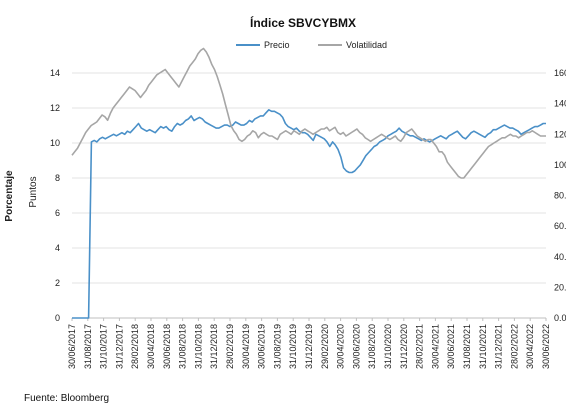 This screenshot has height=413, width=566. Describe the element at coordinates (183, 346) in the screenshot. I see `x-tick-label: 31/08/2018` at that location.